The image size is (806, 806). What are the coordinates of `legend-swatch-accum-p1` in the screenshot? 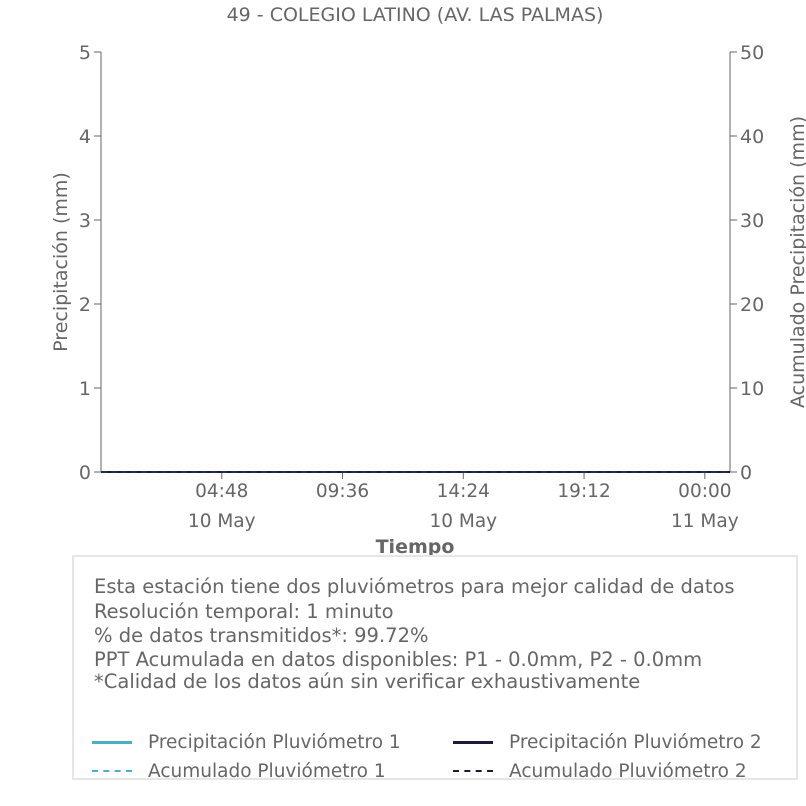 It's located at (112, 771).